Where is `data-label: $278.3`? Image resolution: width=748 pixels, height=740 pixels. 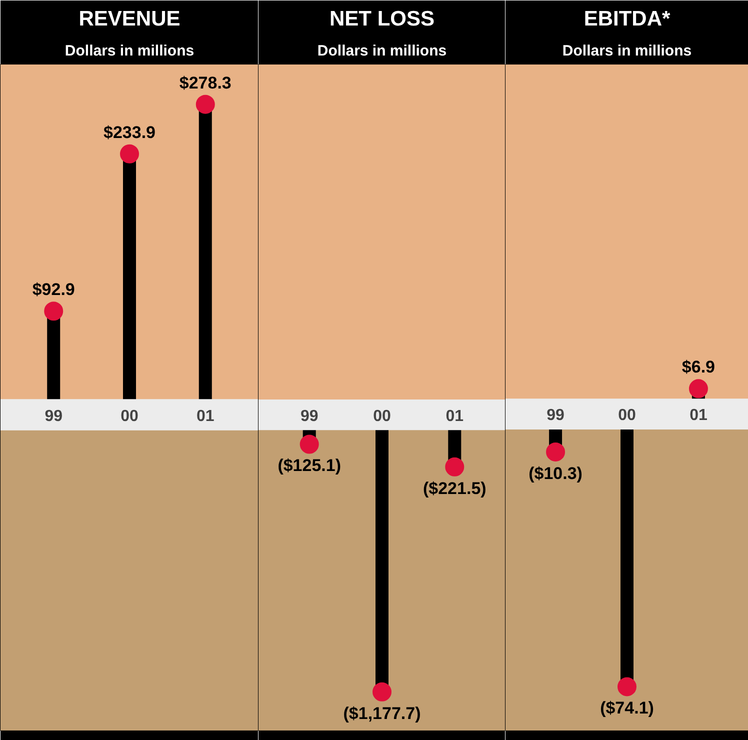
data-label: $278.3 is located at coordinates (205, 82).